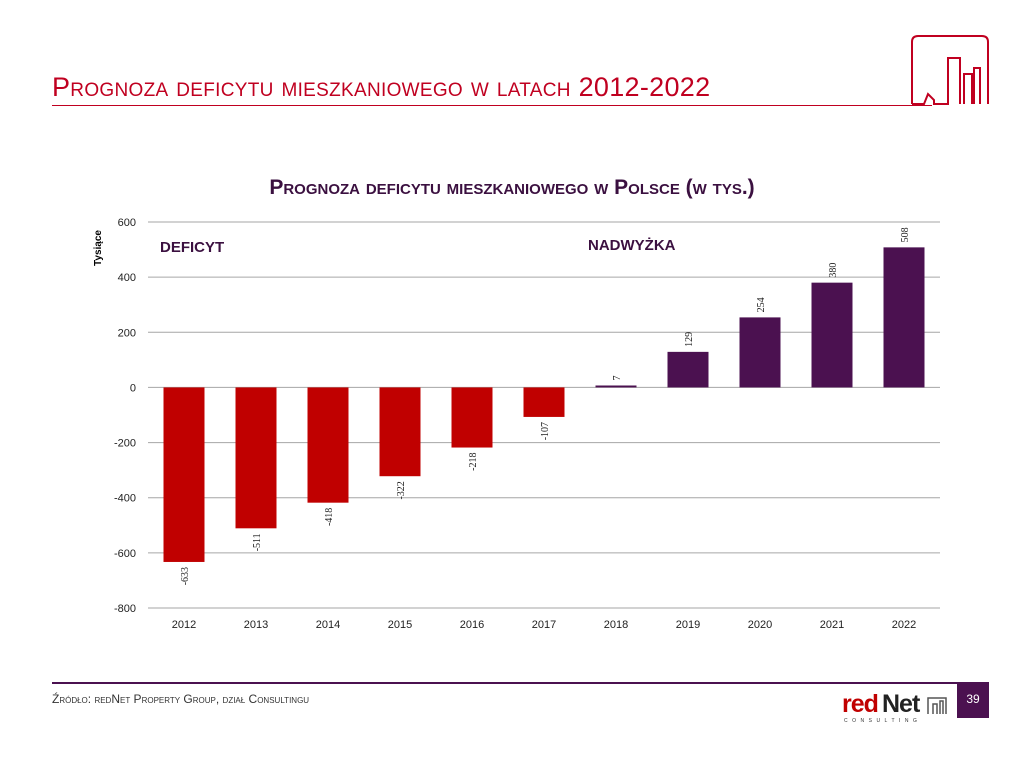 This screenshot has width=1024, height=768. I want to click on data-label: 254, so click(761, 304).